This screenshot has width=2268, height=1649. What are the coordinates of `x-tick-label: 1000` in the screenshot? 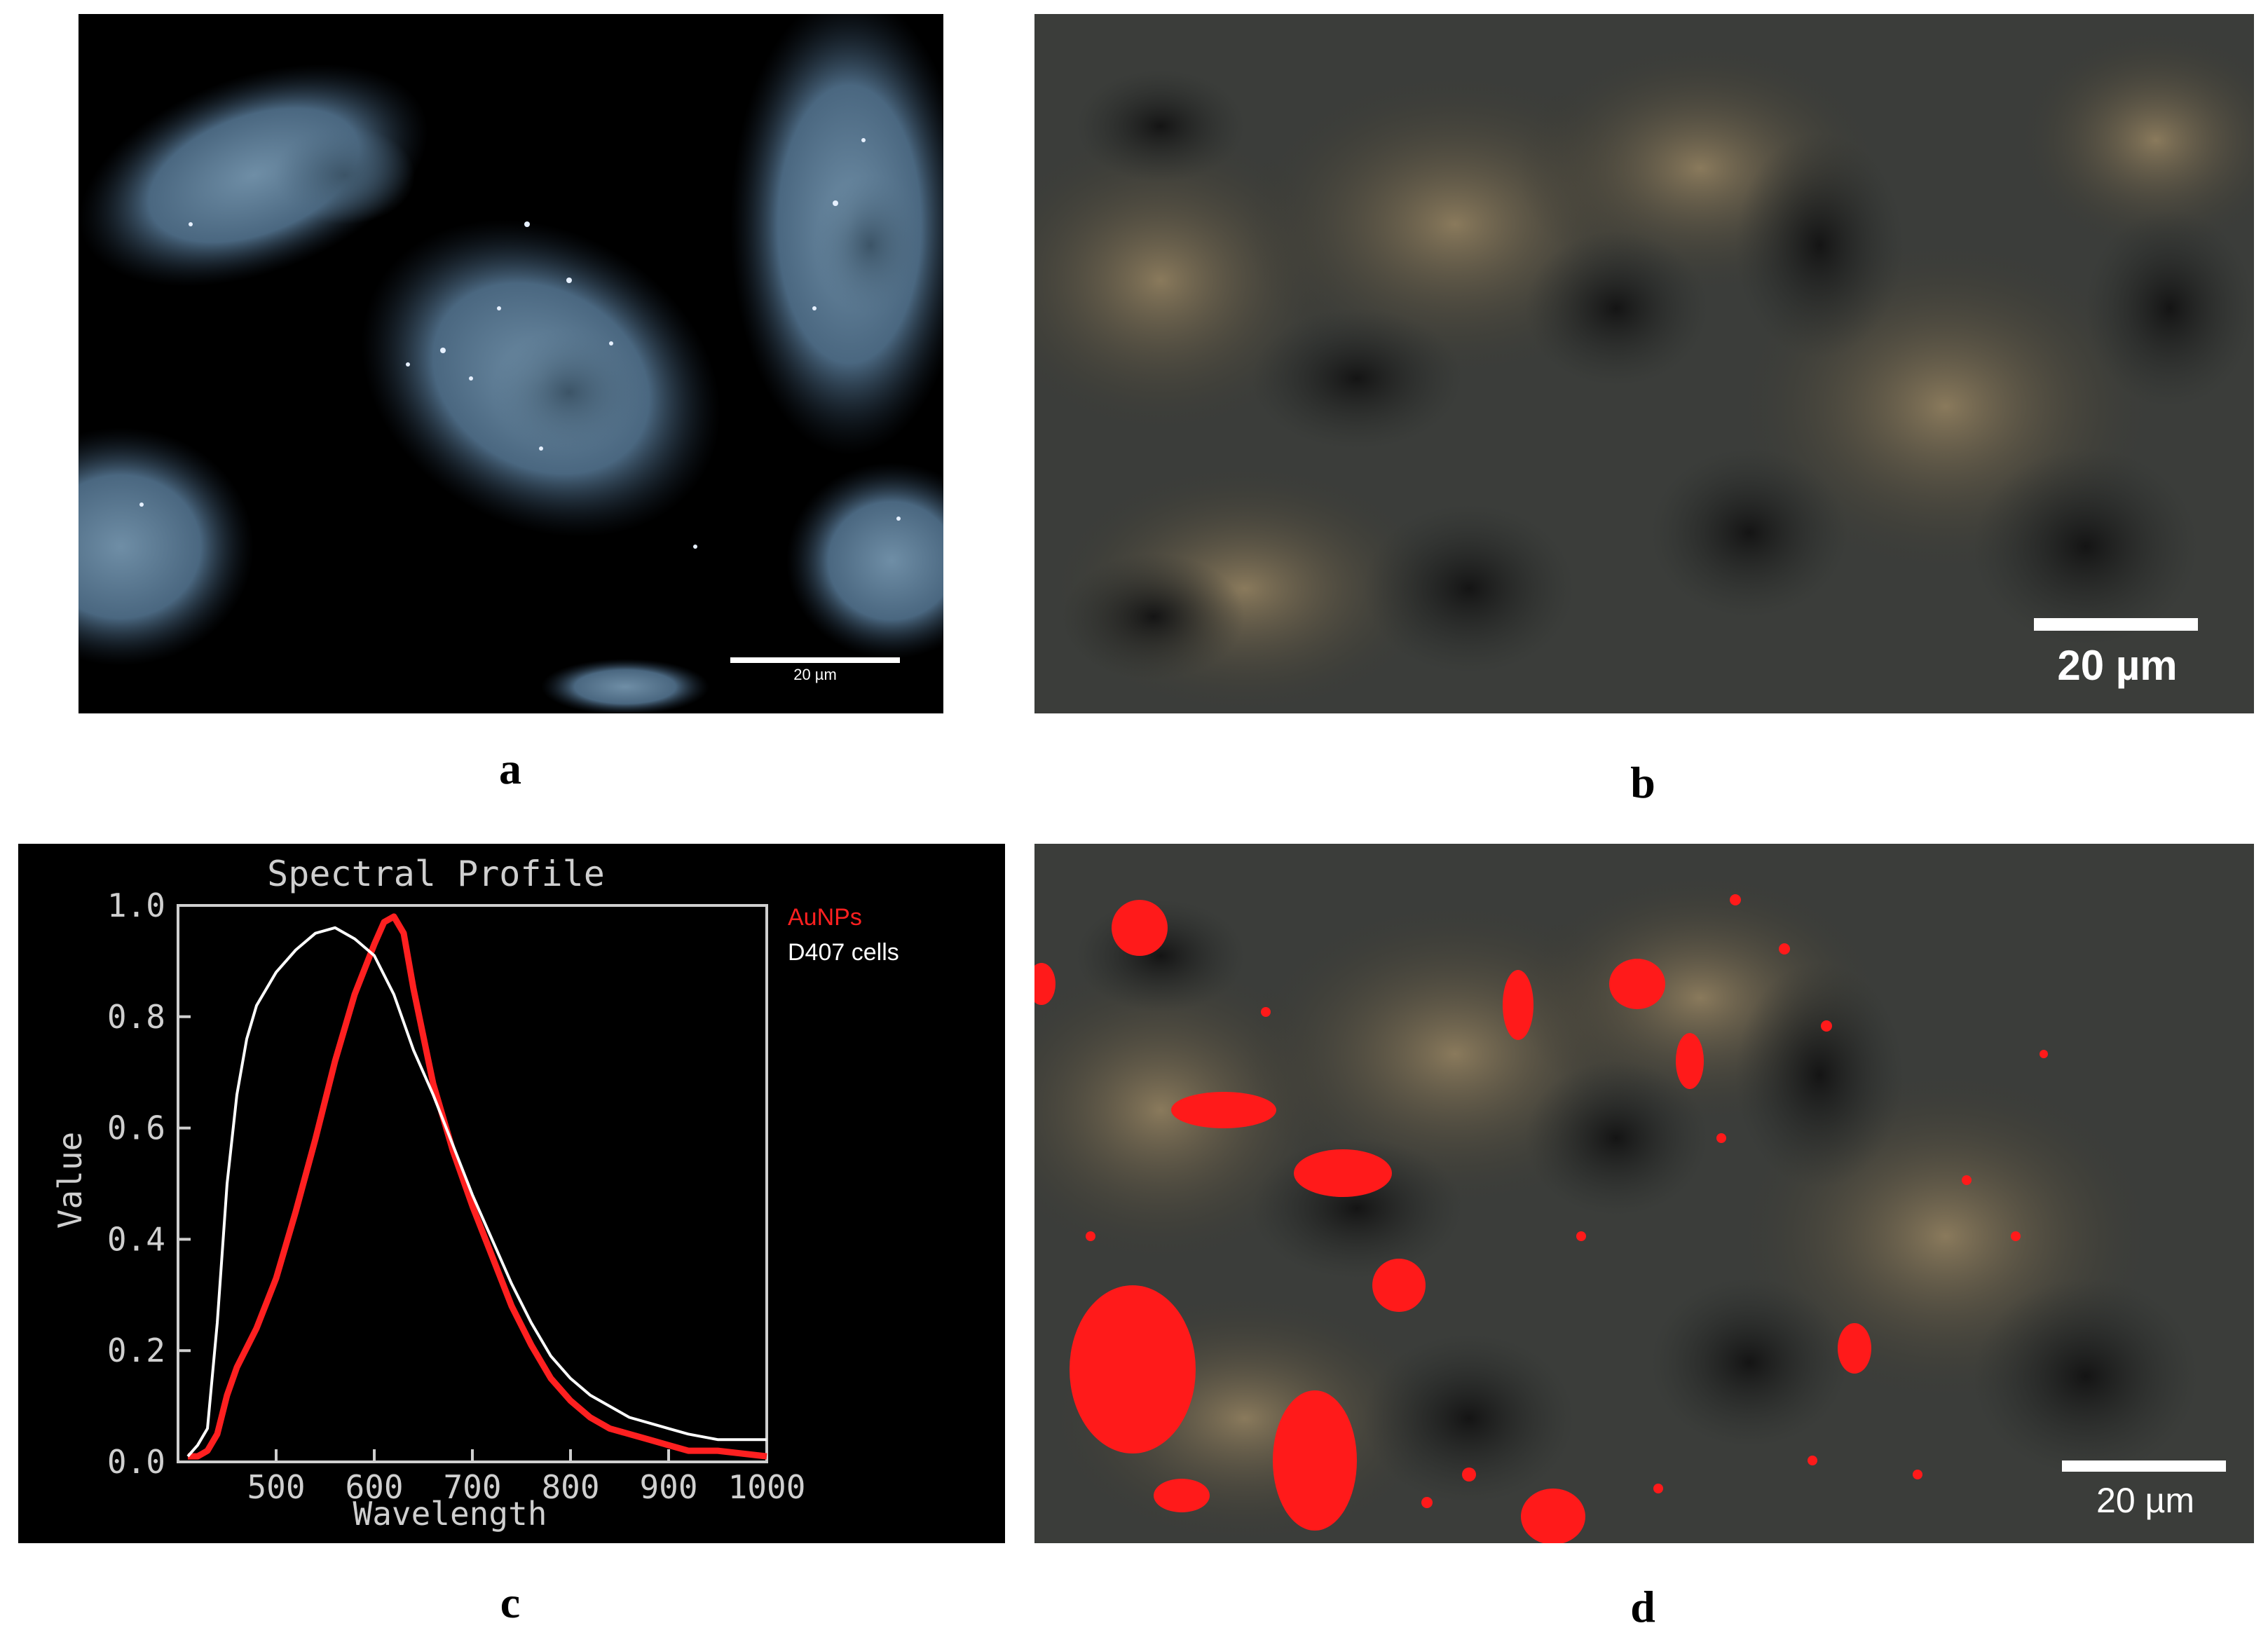 It's located at (767, 1487).